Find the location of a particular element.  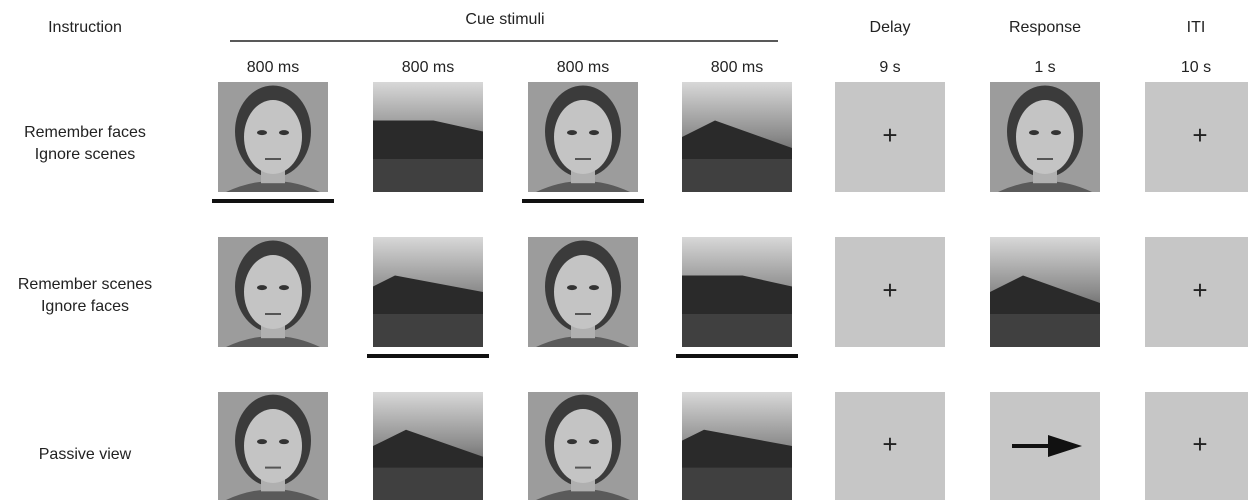

iti-duration: 10 s is located at coordinates (1196, 67).